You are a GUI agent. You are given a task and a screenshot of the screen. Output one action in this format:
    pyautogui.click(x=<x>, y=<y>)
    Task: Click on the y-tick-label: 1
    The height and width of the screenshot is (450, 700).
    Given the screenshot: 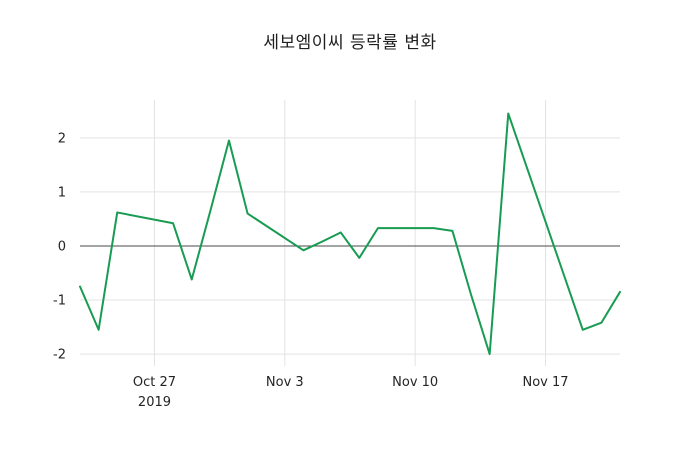 What is the action you would take?
    pyautogui.click(x=62, y=192)
    